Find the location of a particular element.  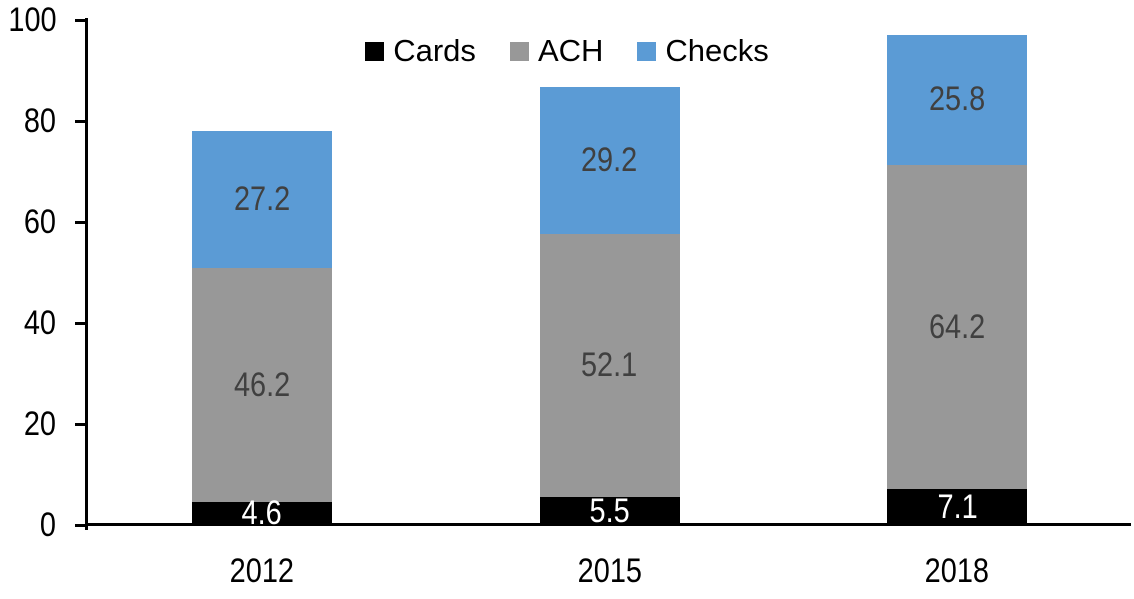

bar-segment-checks: 27.2 is located at coordinates (261, 200).